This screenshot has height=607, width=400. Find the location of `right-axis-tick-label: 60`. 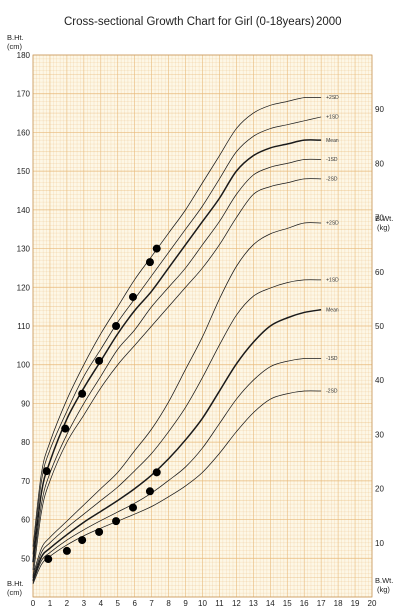

right-axis-tick-label: 60 is located at coordinates (379, 272).